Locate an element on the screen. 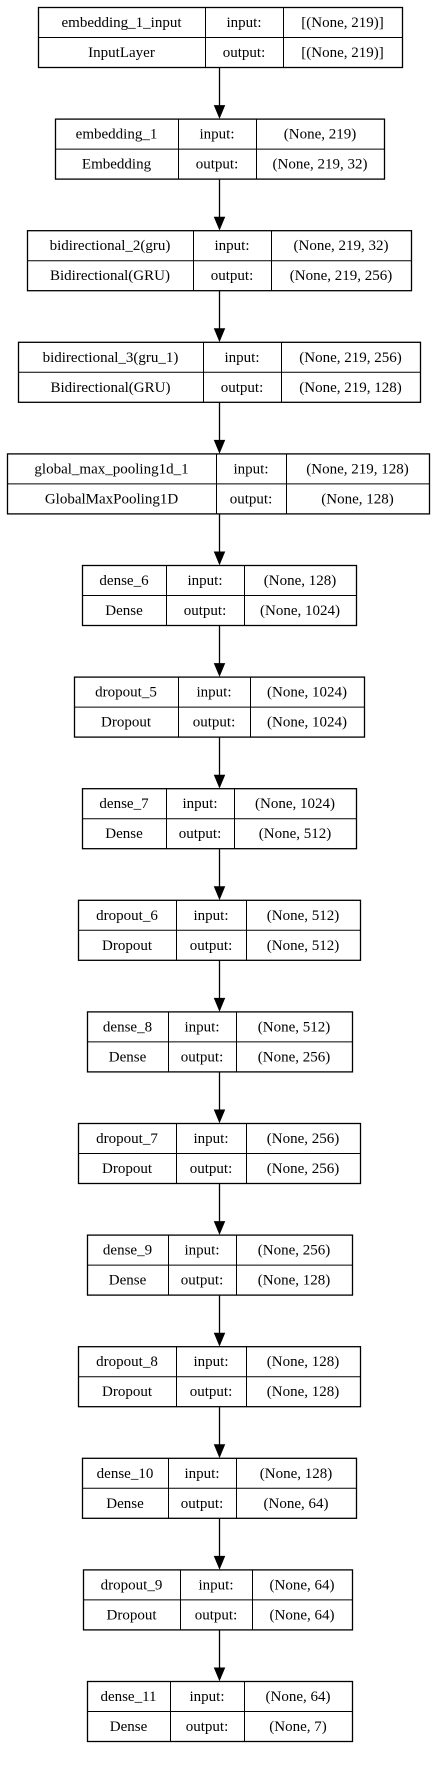 The height and width of the screenshot is (1765, 443). layer-type: Embedding is located at coordinates (117, 165).